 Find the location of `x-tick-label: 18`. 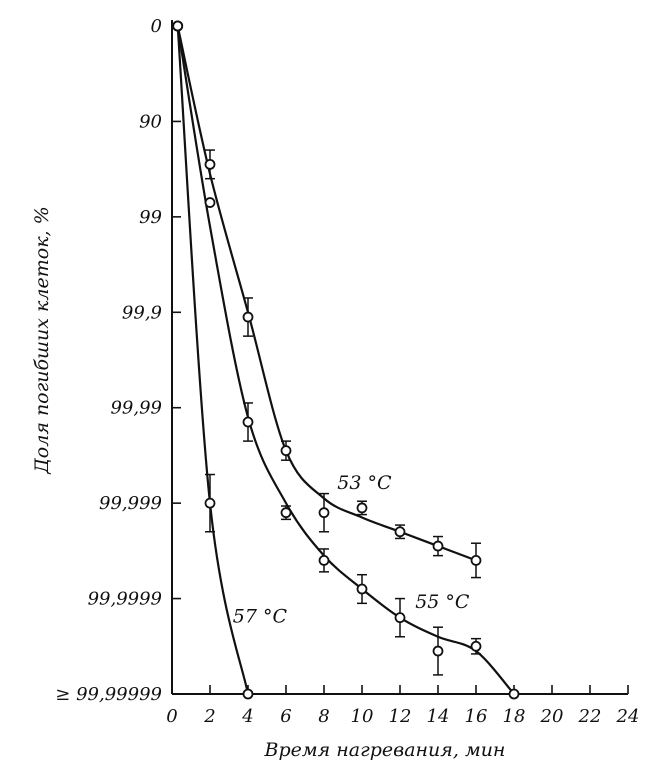

x-tick-label: 18 is located at coordinates (514, 716).